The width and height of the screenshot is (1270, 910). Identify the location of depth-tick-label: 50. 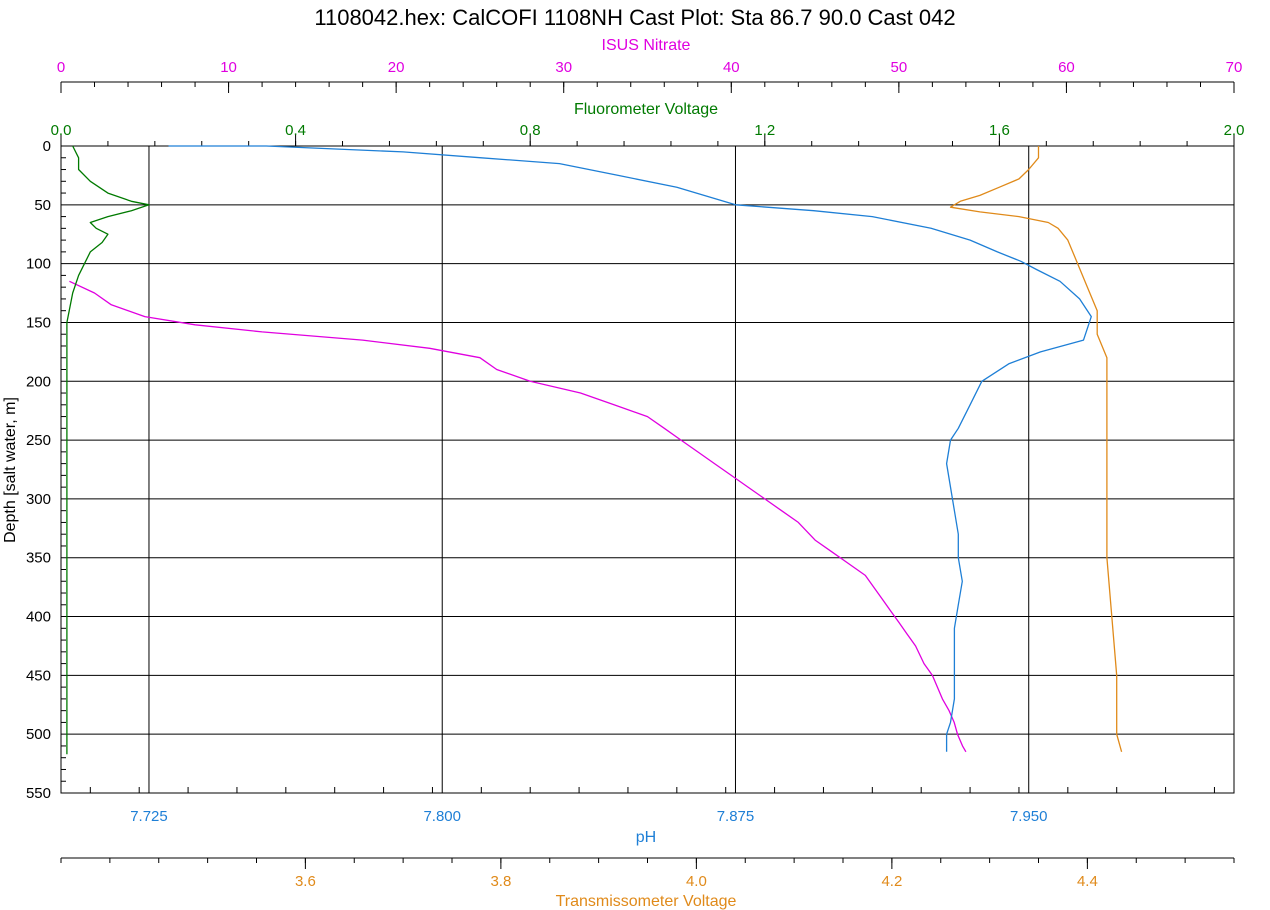
(42, 205).